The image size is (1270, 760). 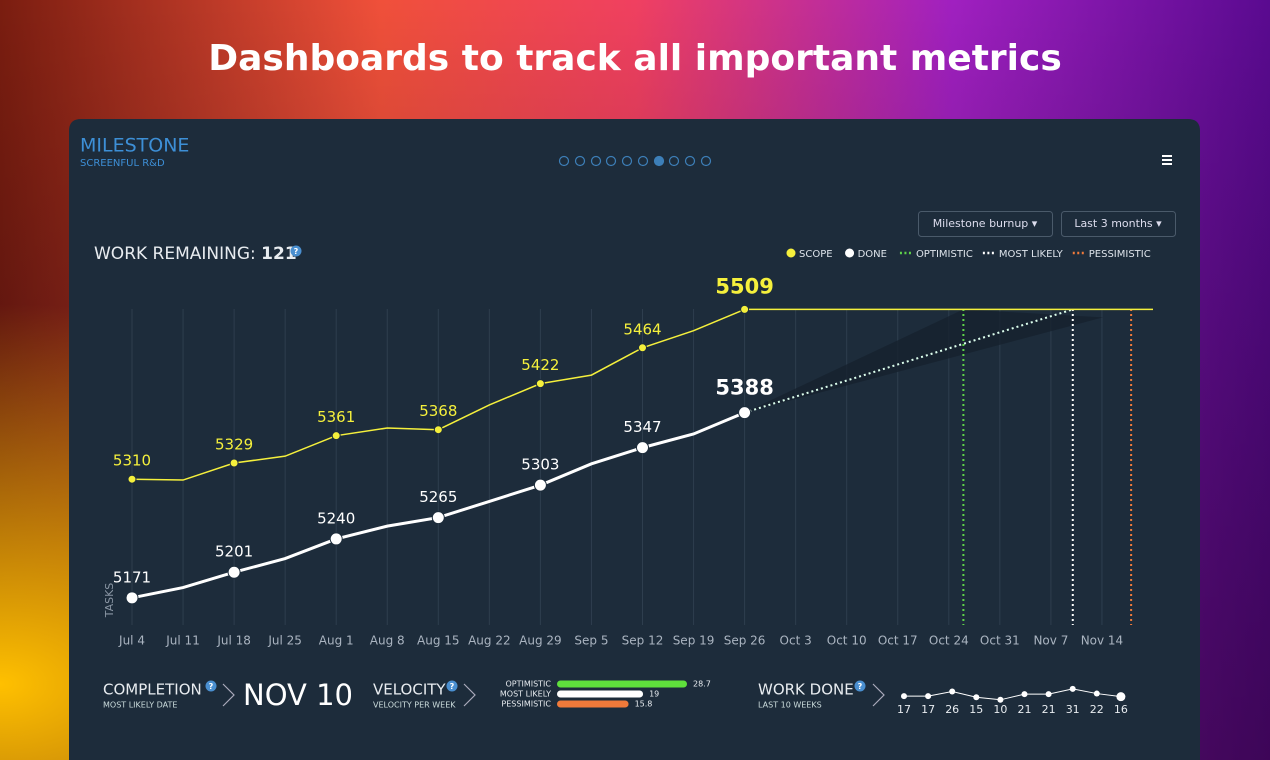 What do you see at coordinates (952, 709) in the screenshot?
I see `sparkline-label: 26` at bounding box center [952, 709].